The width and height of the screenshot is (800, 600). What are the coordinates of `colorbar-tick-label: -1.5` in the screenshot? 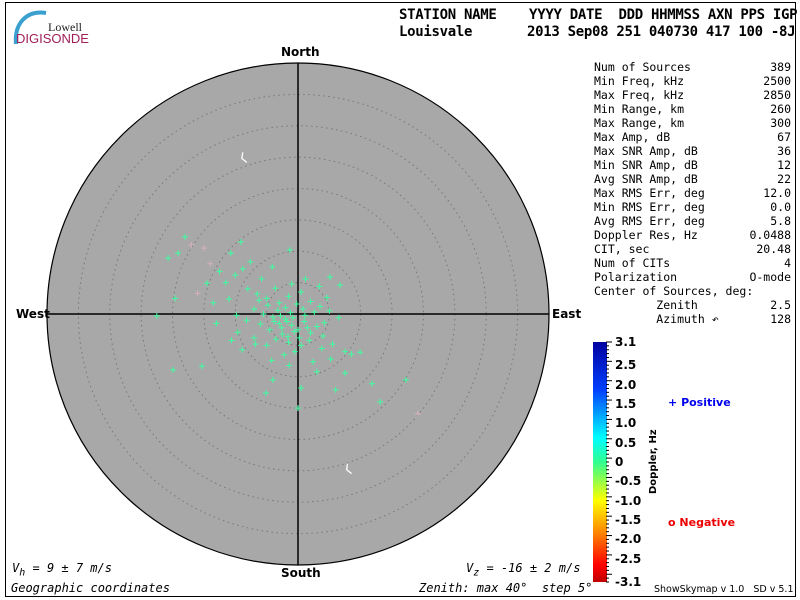 It's located at (628, 520).